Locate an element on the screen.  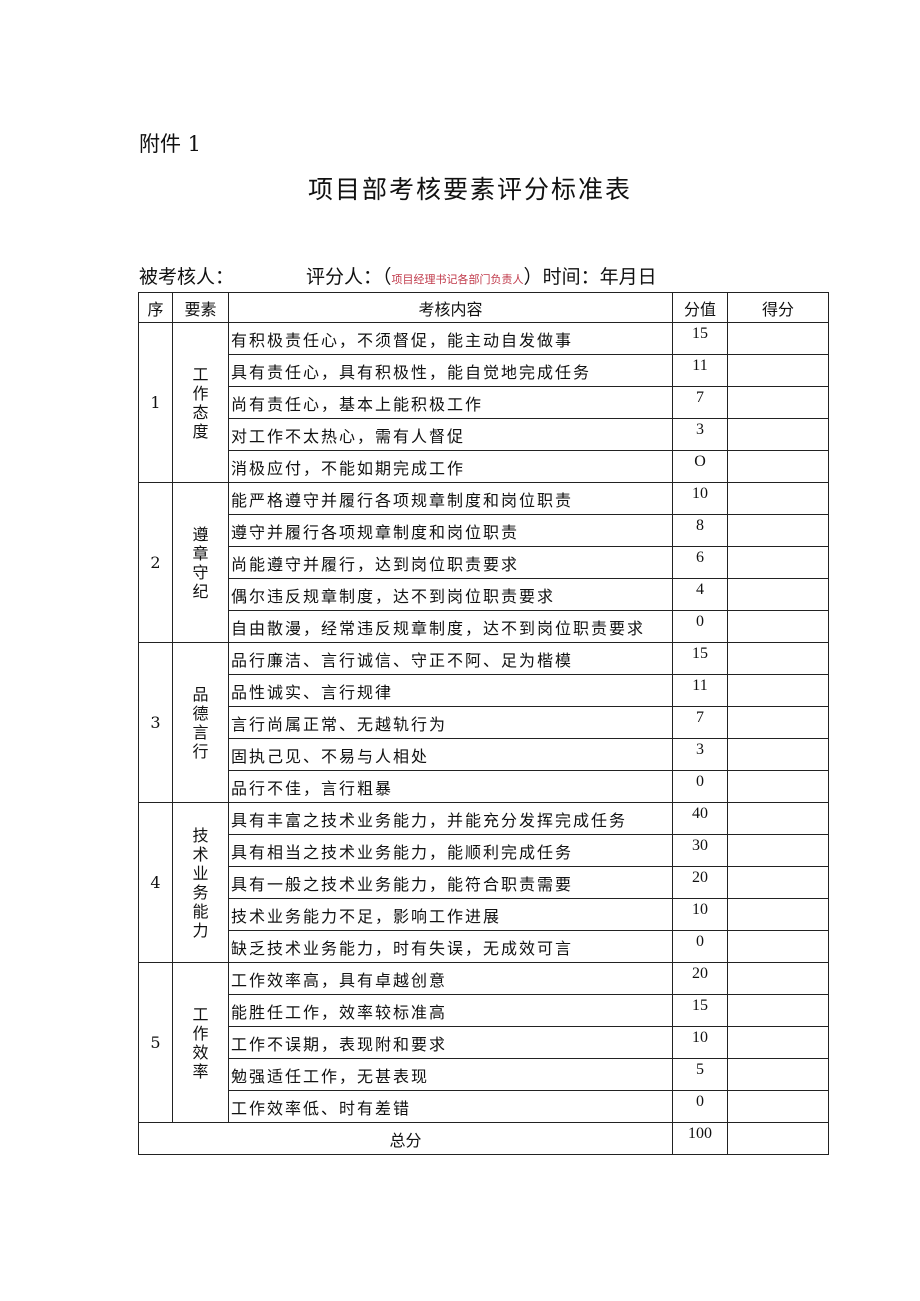
group-element: 品德言行 is located at coordinates (200, 722).